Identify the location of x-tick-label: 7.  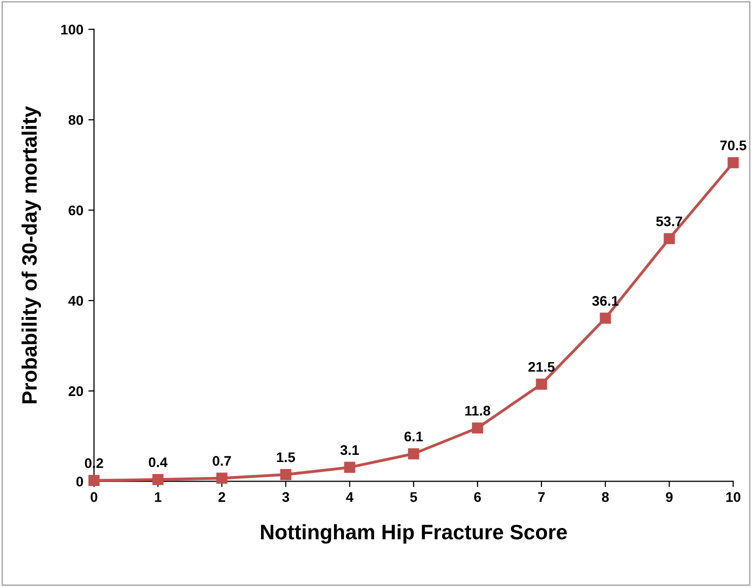
(541, 497).